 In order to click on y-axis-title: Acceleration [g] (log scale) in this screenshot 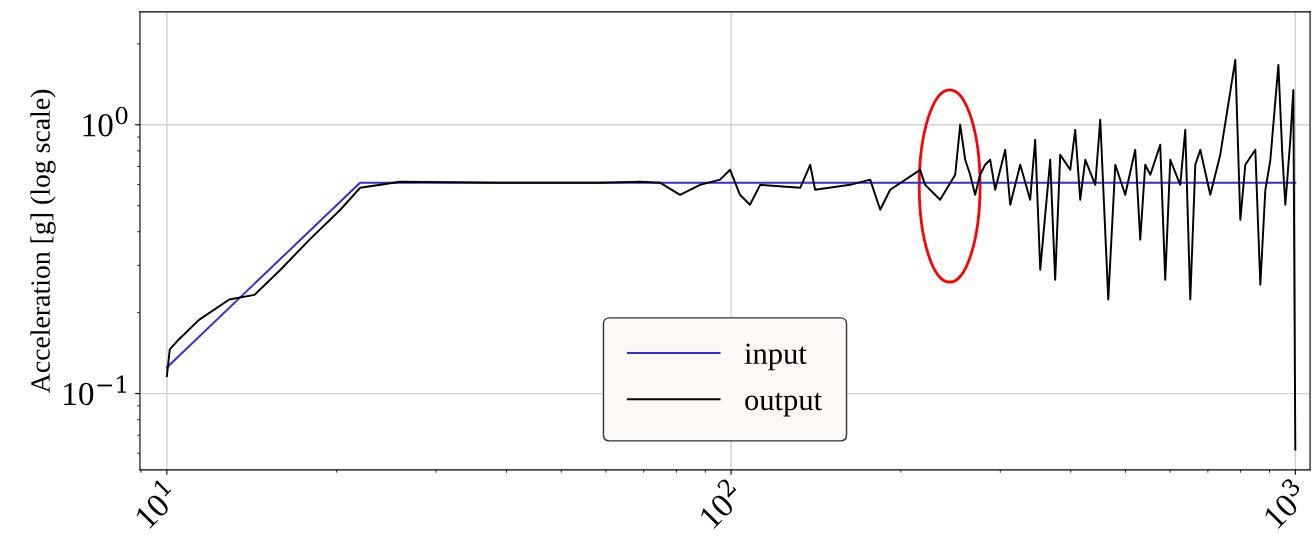, I will do `click(43, 241)`.